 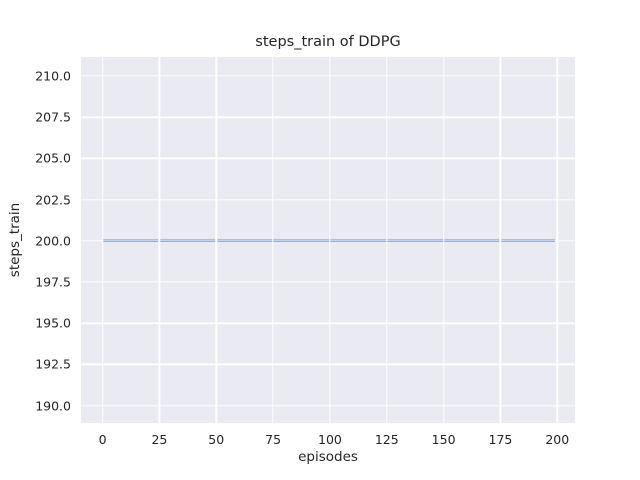 What do you see at coordinates (386, 439) in the screenshot?
I see `x-tick-label: 125` at bounding box center [386, 439].